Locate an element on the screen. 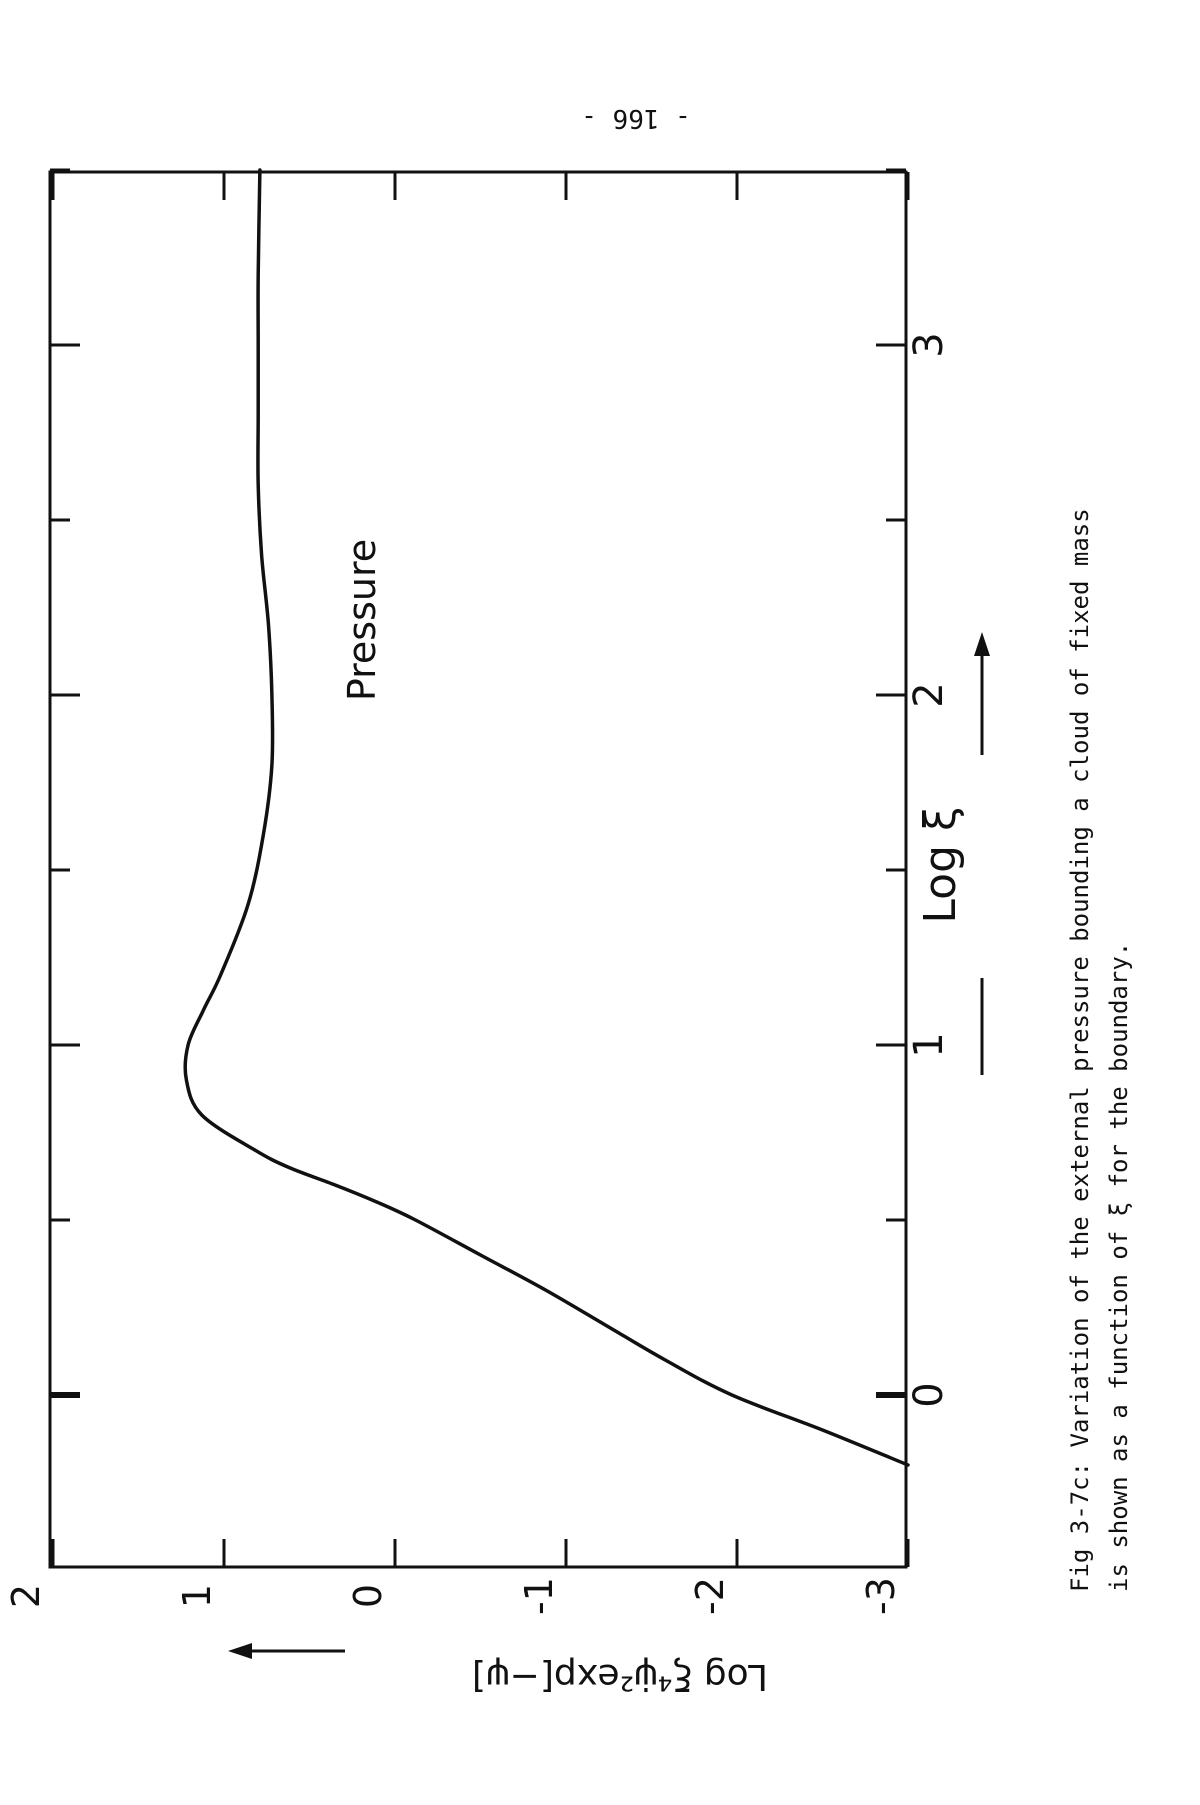 This screenshot has height=1805, width=1200. y-tick-label: -1 is located at coordinates (539, 1596).